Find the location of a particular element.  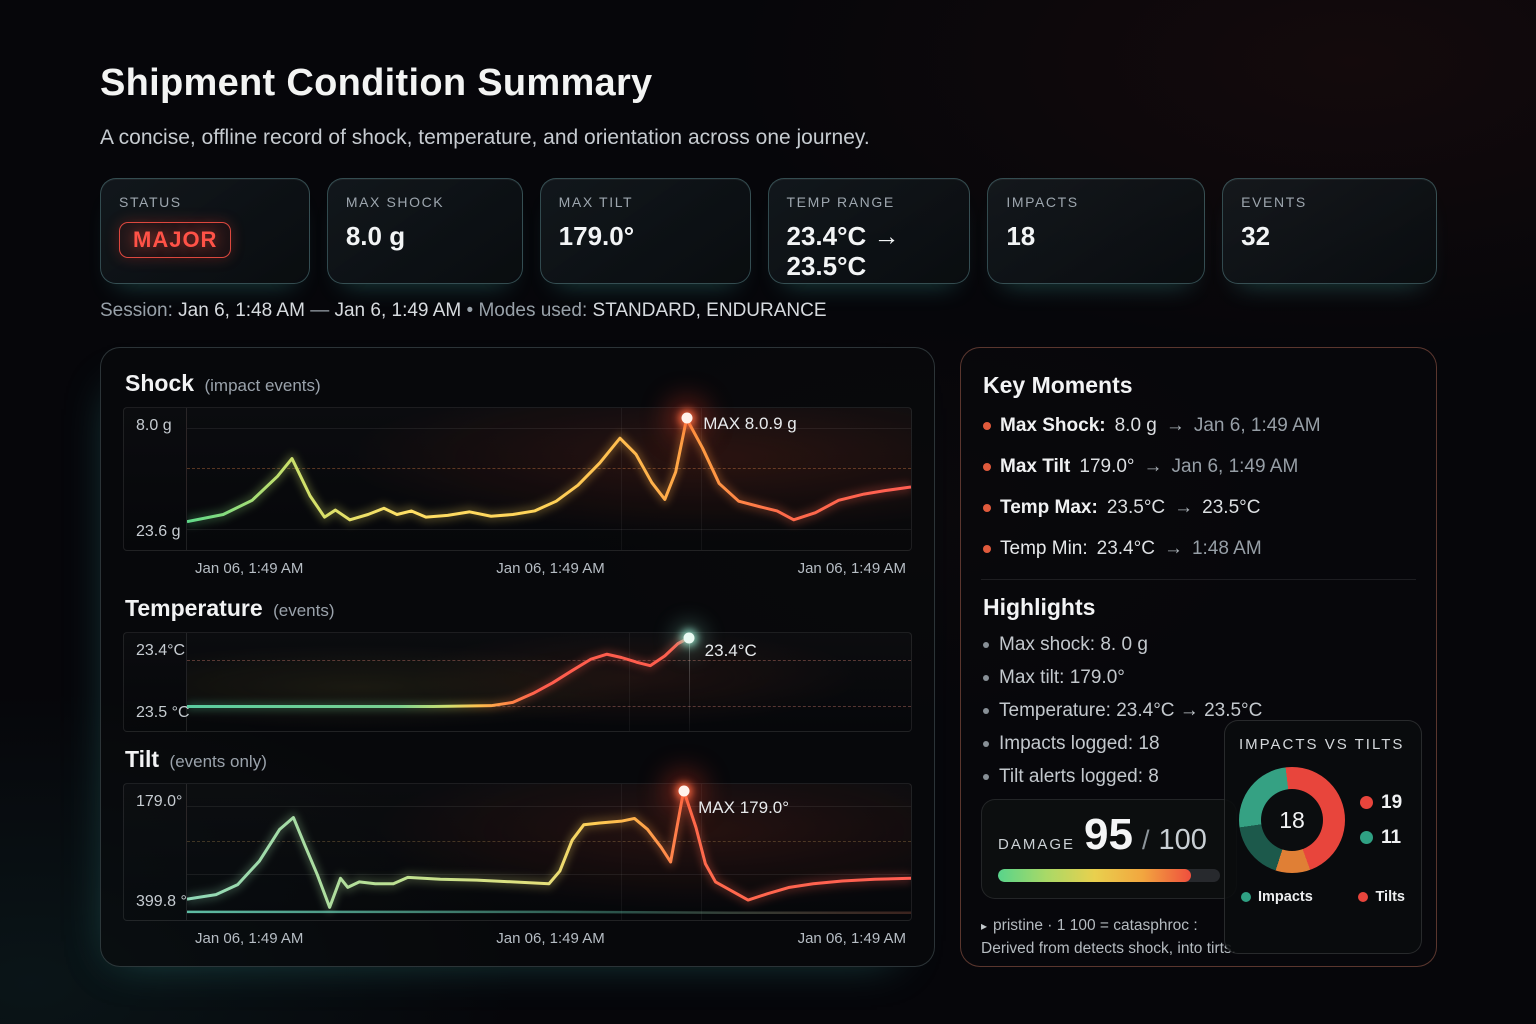

tilt-y-axis: 179.0° 399.8 ° is located at coordinates (155, 852).